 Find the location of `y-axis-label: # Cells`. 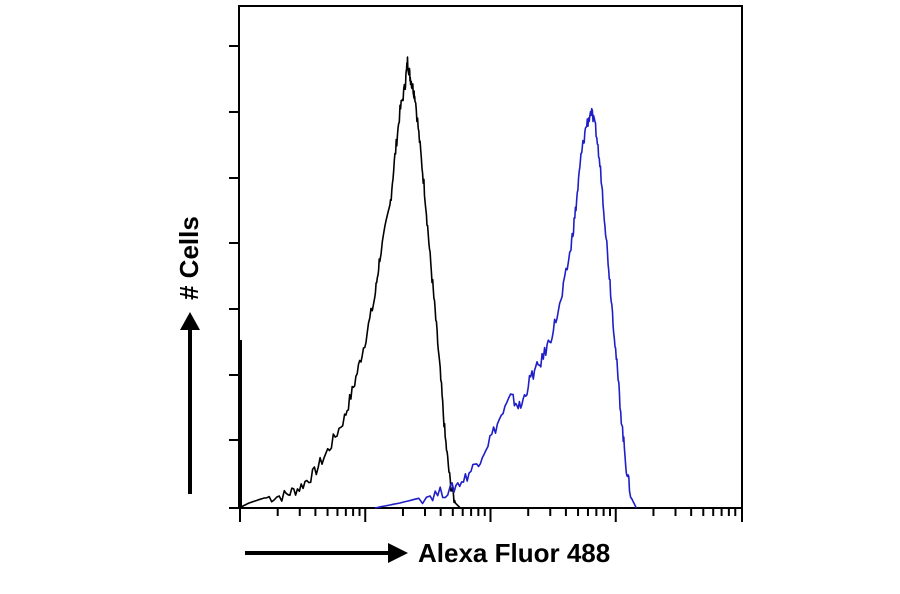

y-axis-label: # Cells is located at coordinates (189, 258).